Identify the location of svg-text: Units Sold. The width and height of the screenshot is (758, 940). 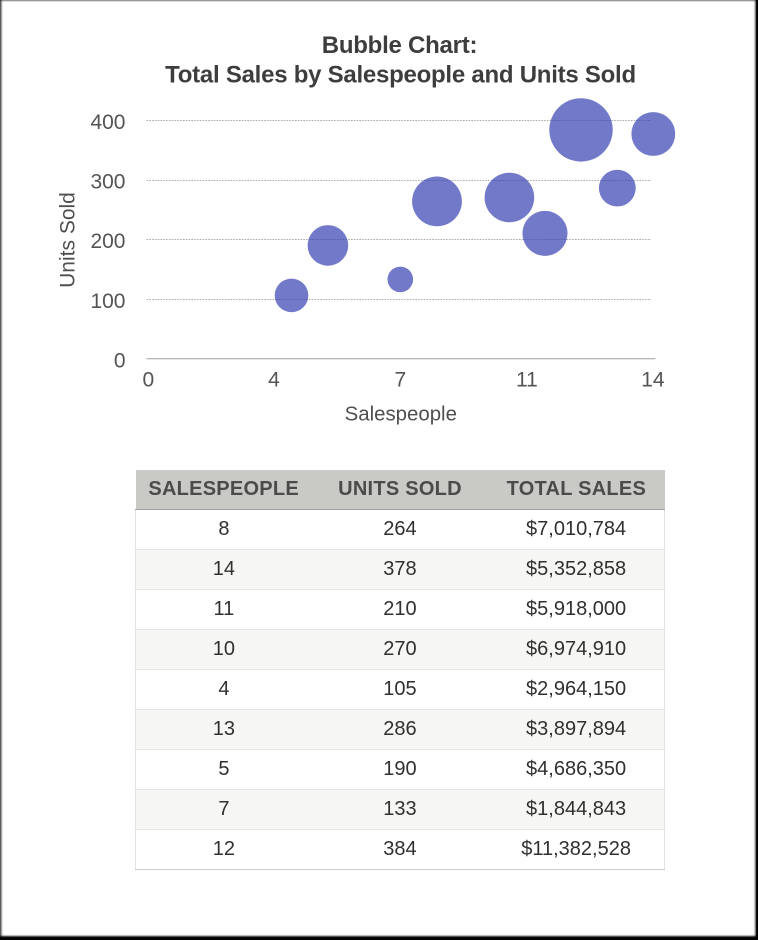
(68, 240).